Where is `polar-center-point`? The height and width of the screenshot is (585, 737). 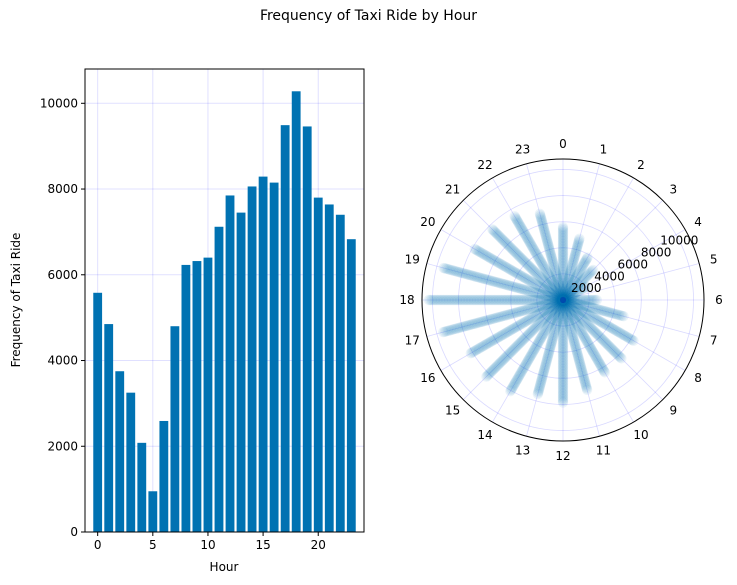 polar-center-point is located at coordinates (563, 300).